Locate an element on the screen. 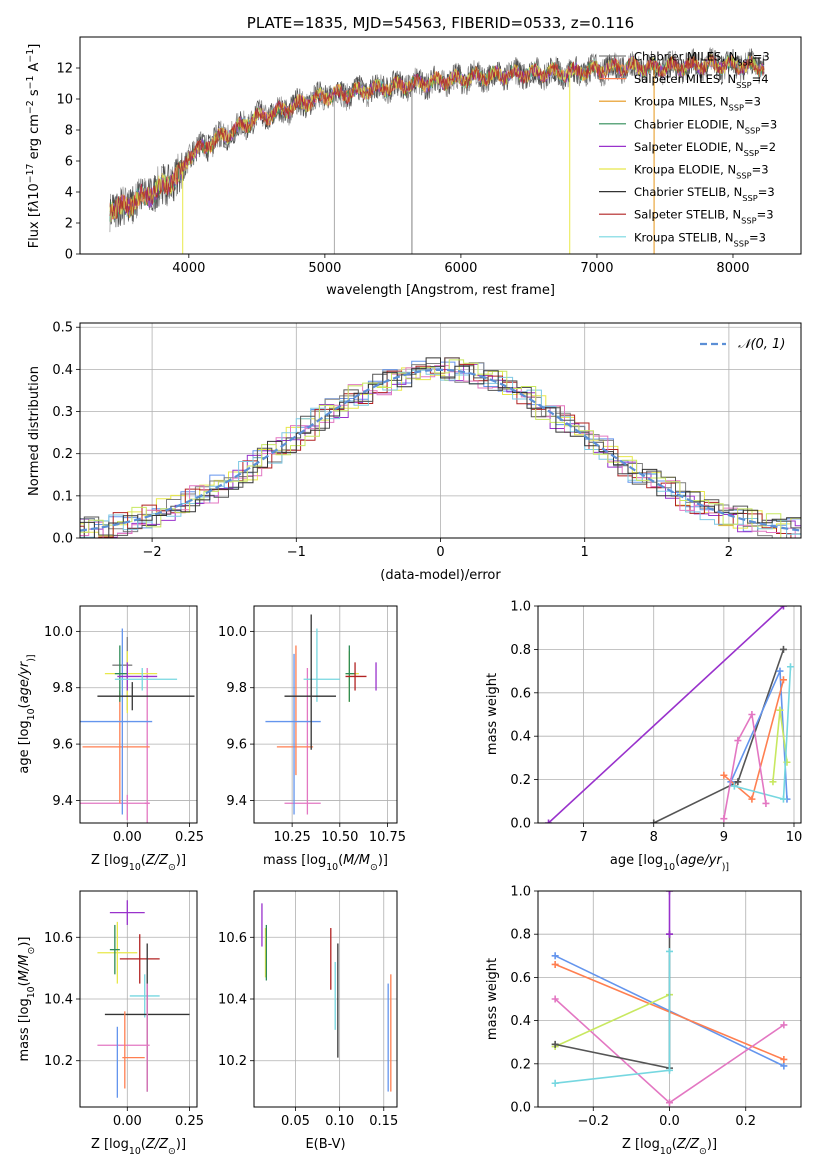 The height and width of the screenshot is (1170, 819). y-axis-label: Flux [fλ10−17 erg cm−2 s−1 A−1] is located at coordinates (34, 146).